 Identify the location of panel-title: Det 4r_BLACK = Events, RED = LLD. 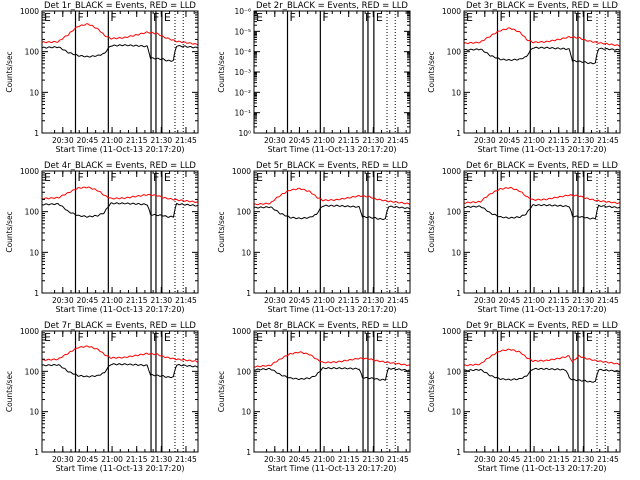
(120, 166).